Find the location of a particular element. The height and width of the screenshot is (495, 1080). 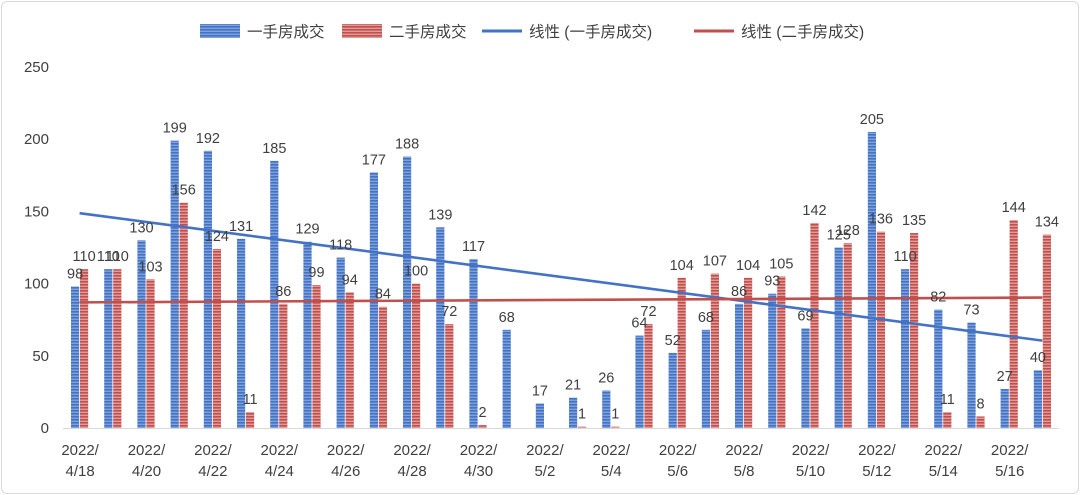

data-label: 177 is located at coordinates (374, 160).